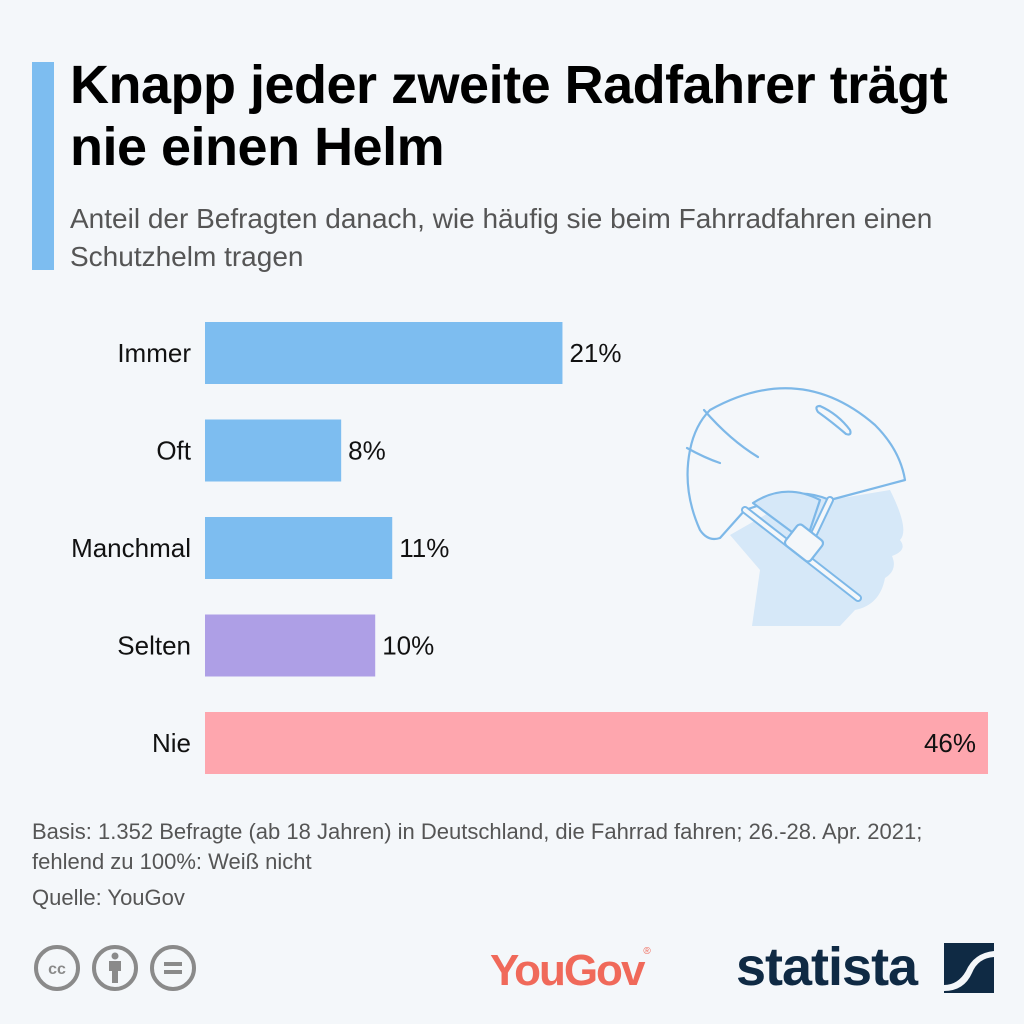 This screenshot has height=1024, width=1024. I want to click on bike-helmet-head-icon, so click(796, 506).